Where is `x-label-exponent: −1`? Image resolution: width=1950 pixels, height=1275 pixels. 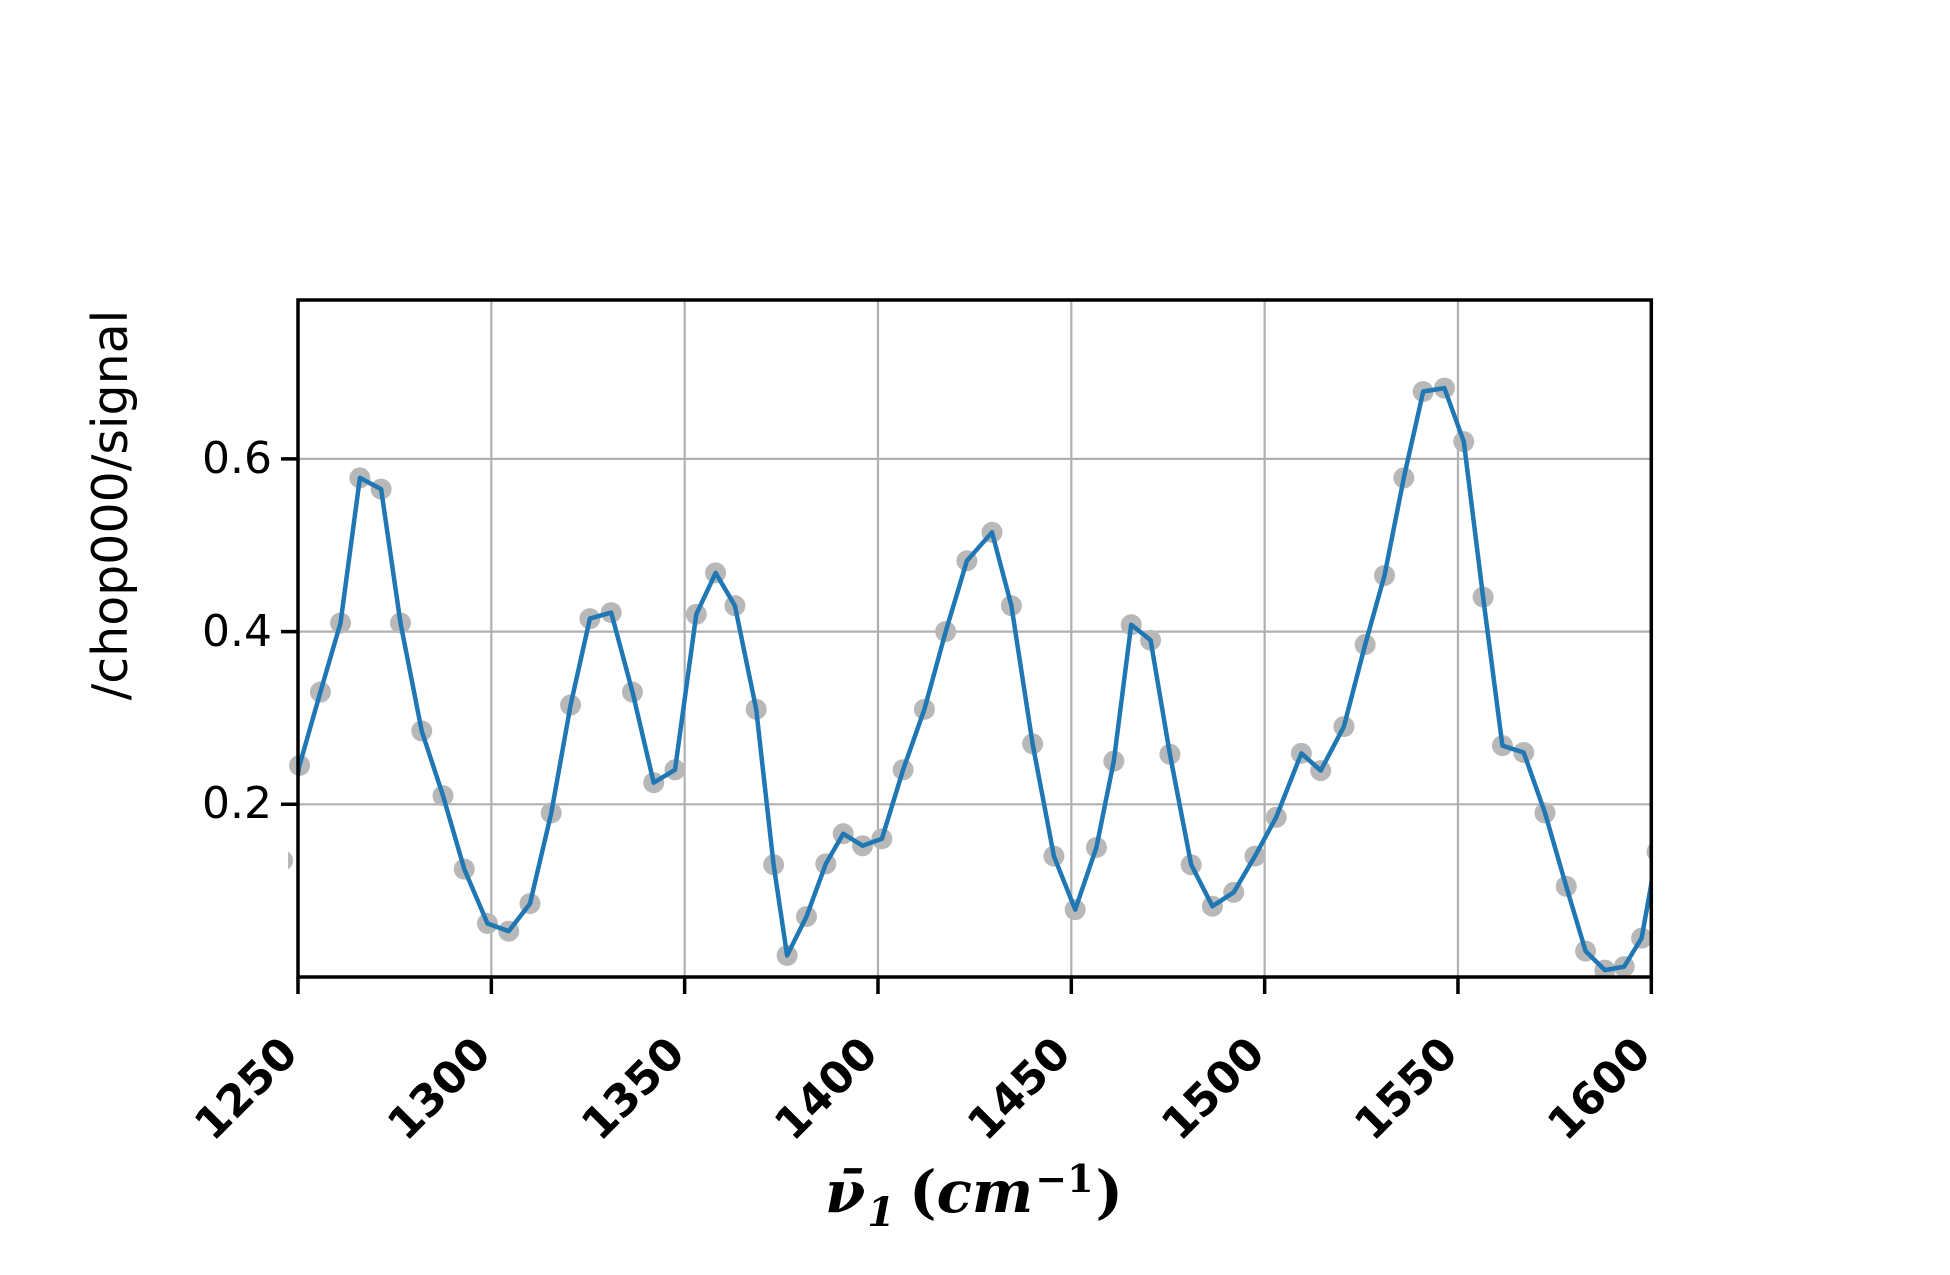 x-label-exponent: −1 is located at coordinates (1064, 1178).